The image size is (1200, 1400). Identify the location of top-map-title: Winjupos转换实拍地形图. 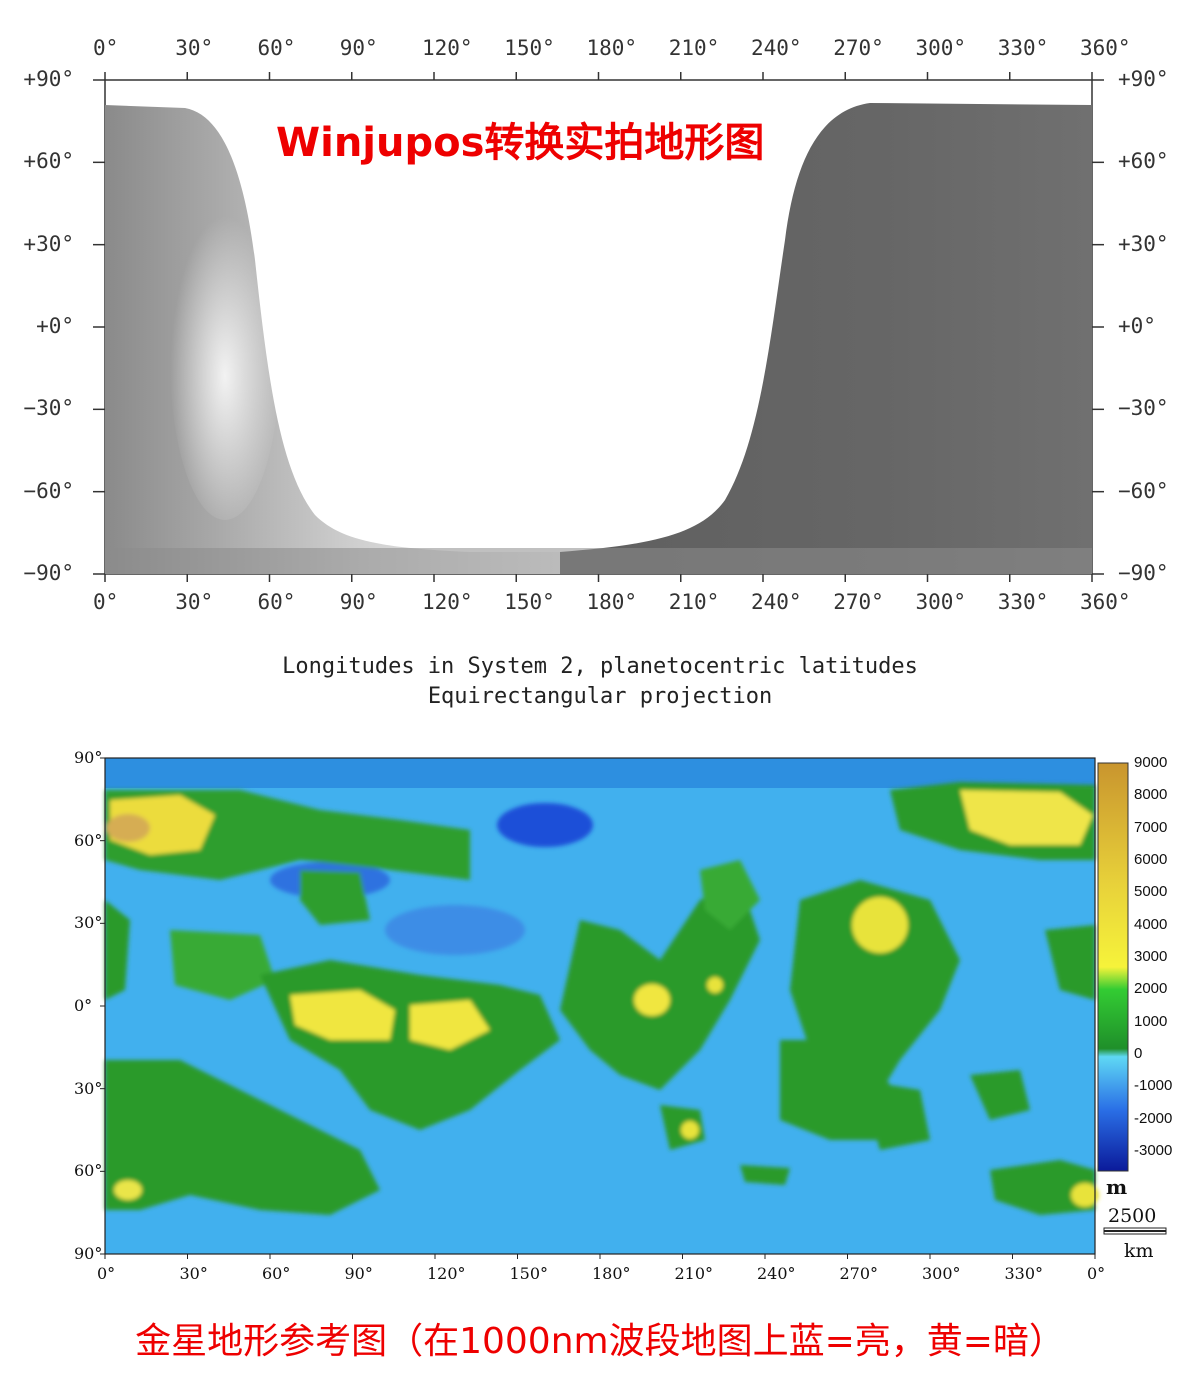
(520, 143).